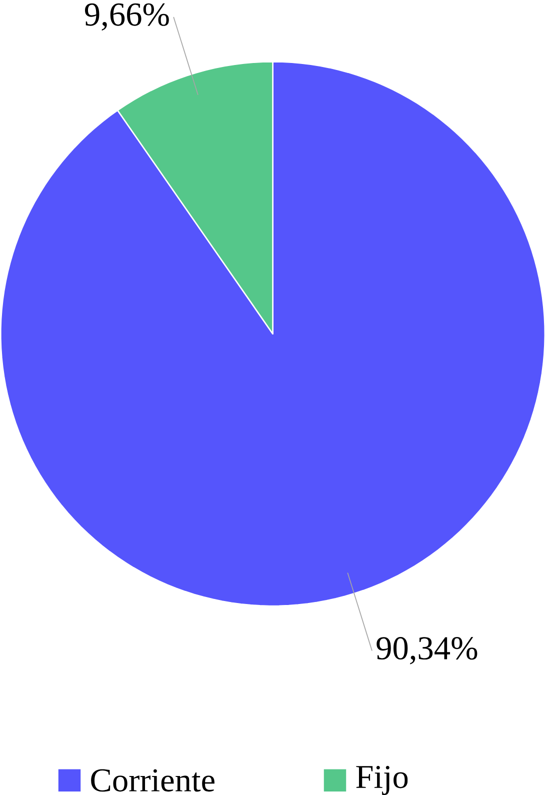 The height and width of the screenshot is (795, 546). What do you see at coordinates (127, 17) in the screenshot?
I see `data-label: 9,66%` at bounding box center [127, 17].